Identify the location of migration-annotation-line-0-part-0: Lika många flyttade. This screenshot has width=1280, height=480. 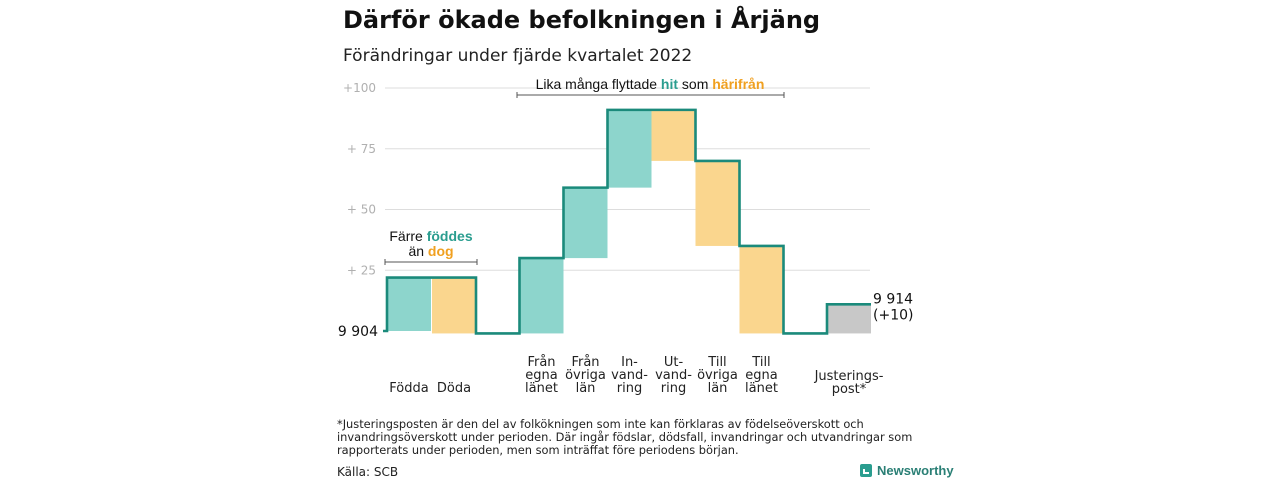
(598, 84).